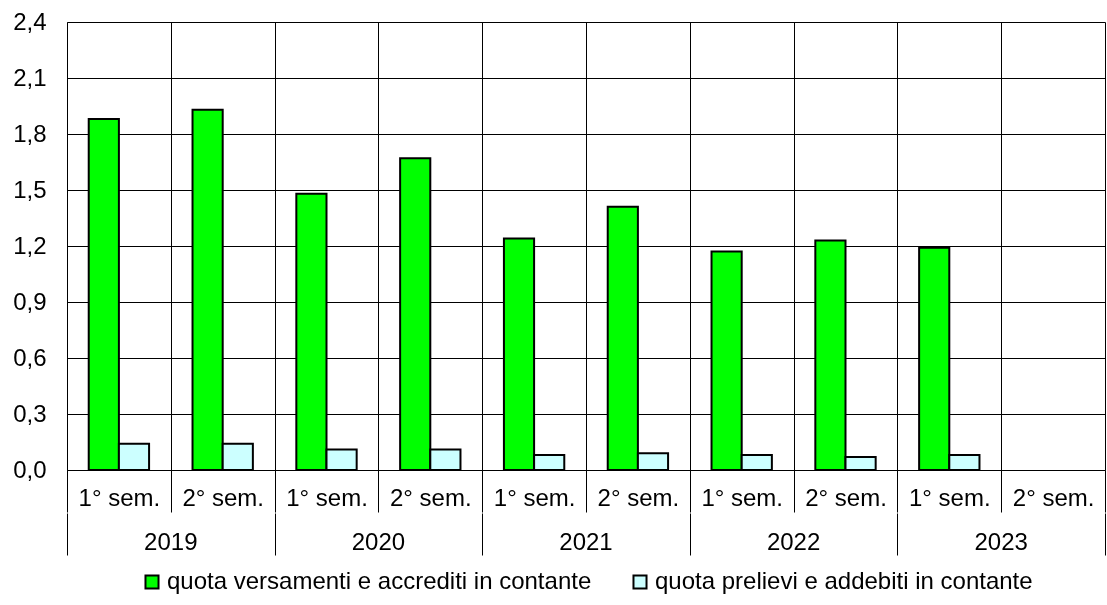 The height and width of the screenshot is (605, 1107). Describe the element at coordinates (379, 580) in the screenshot. I see `legend-label: quota versamenti e accrediti in contante` at that location.